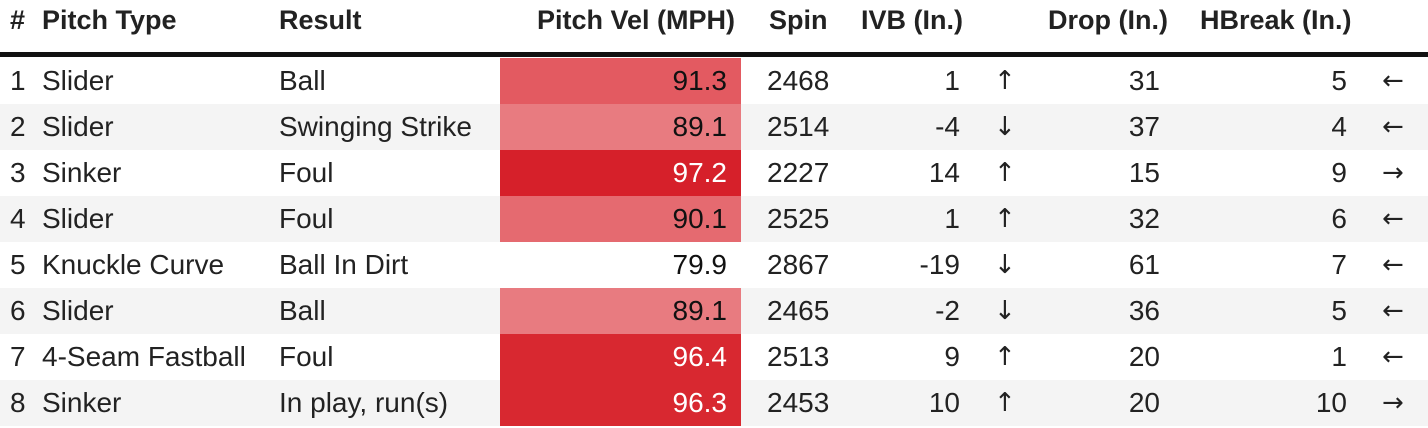 This screenshot has width=1428, height=428. I want to click on table-row: 4 Slider Foul 90.1 2525 1 ↑ 32 6 ←, so click(714, 219).